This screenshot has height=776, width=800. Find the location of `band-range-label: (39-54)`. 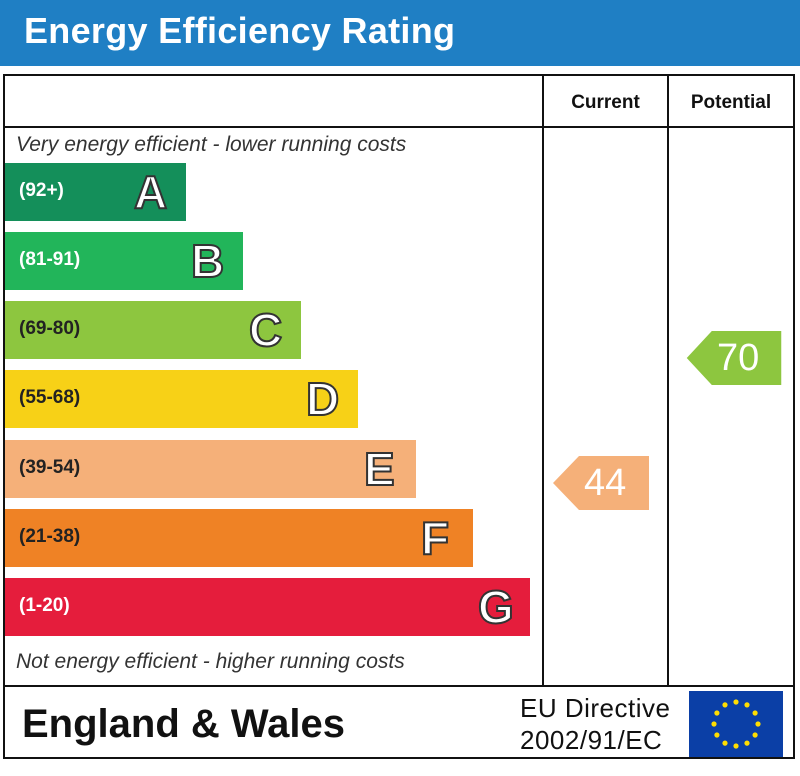

band-range-label: (39-54) is located at coordinates (50, 467).